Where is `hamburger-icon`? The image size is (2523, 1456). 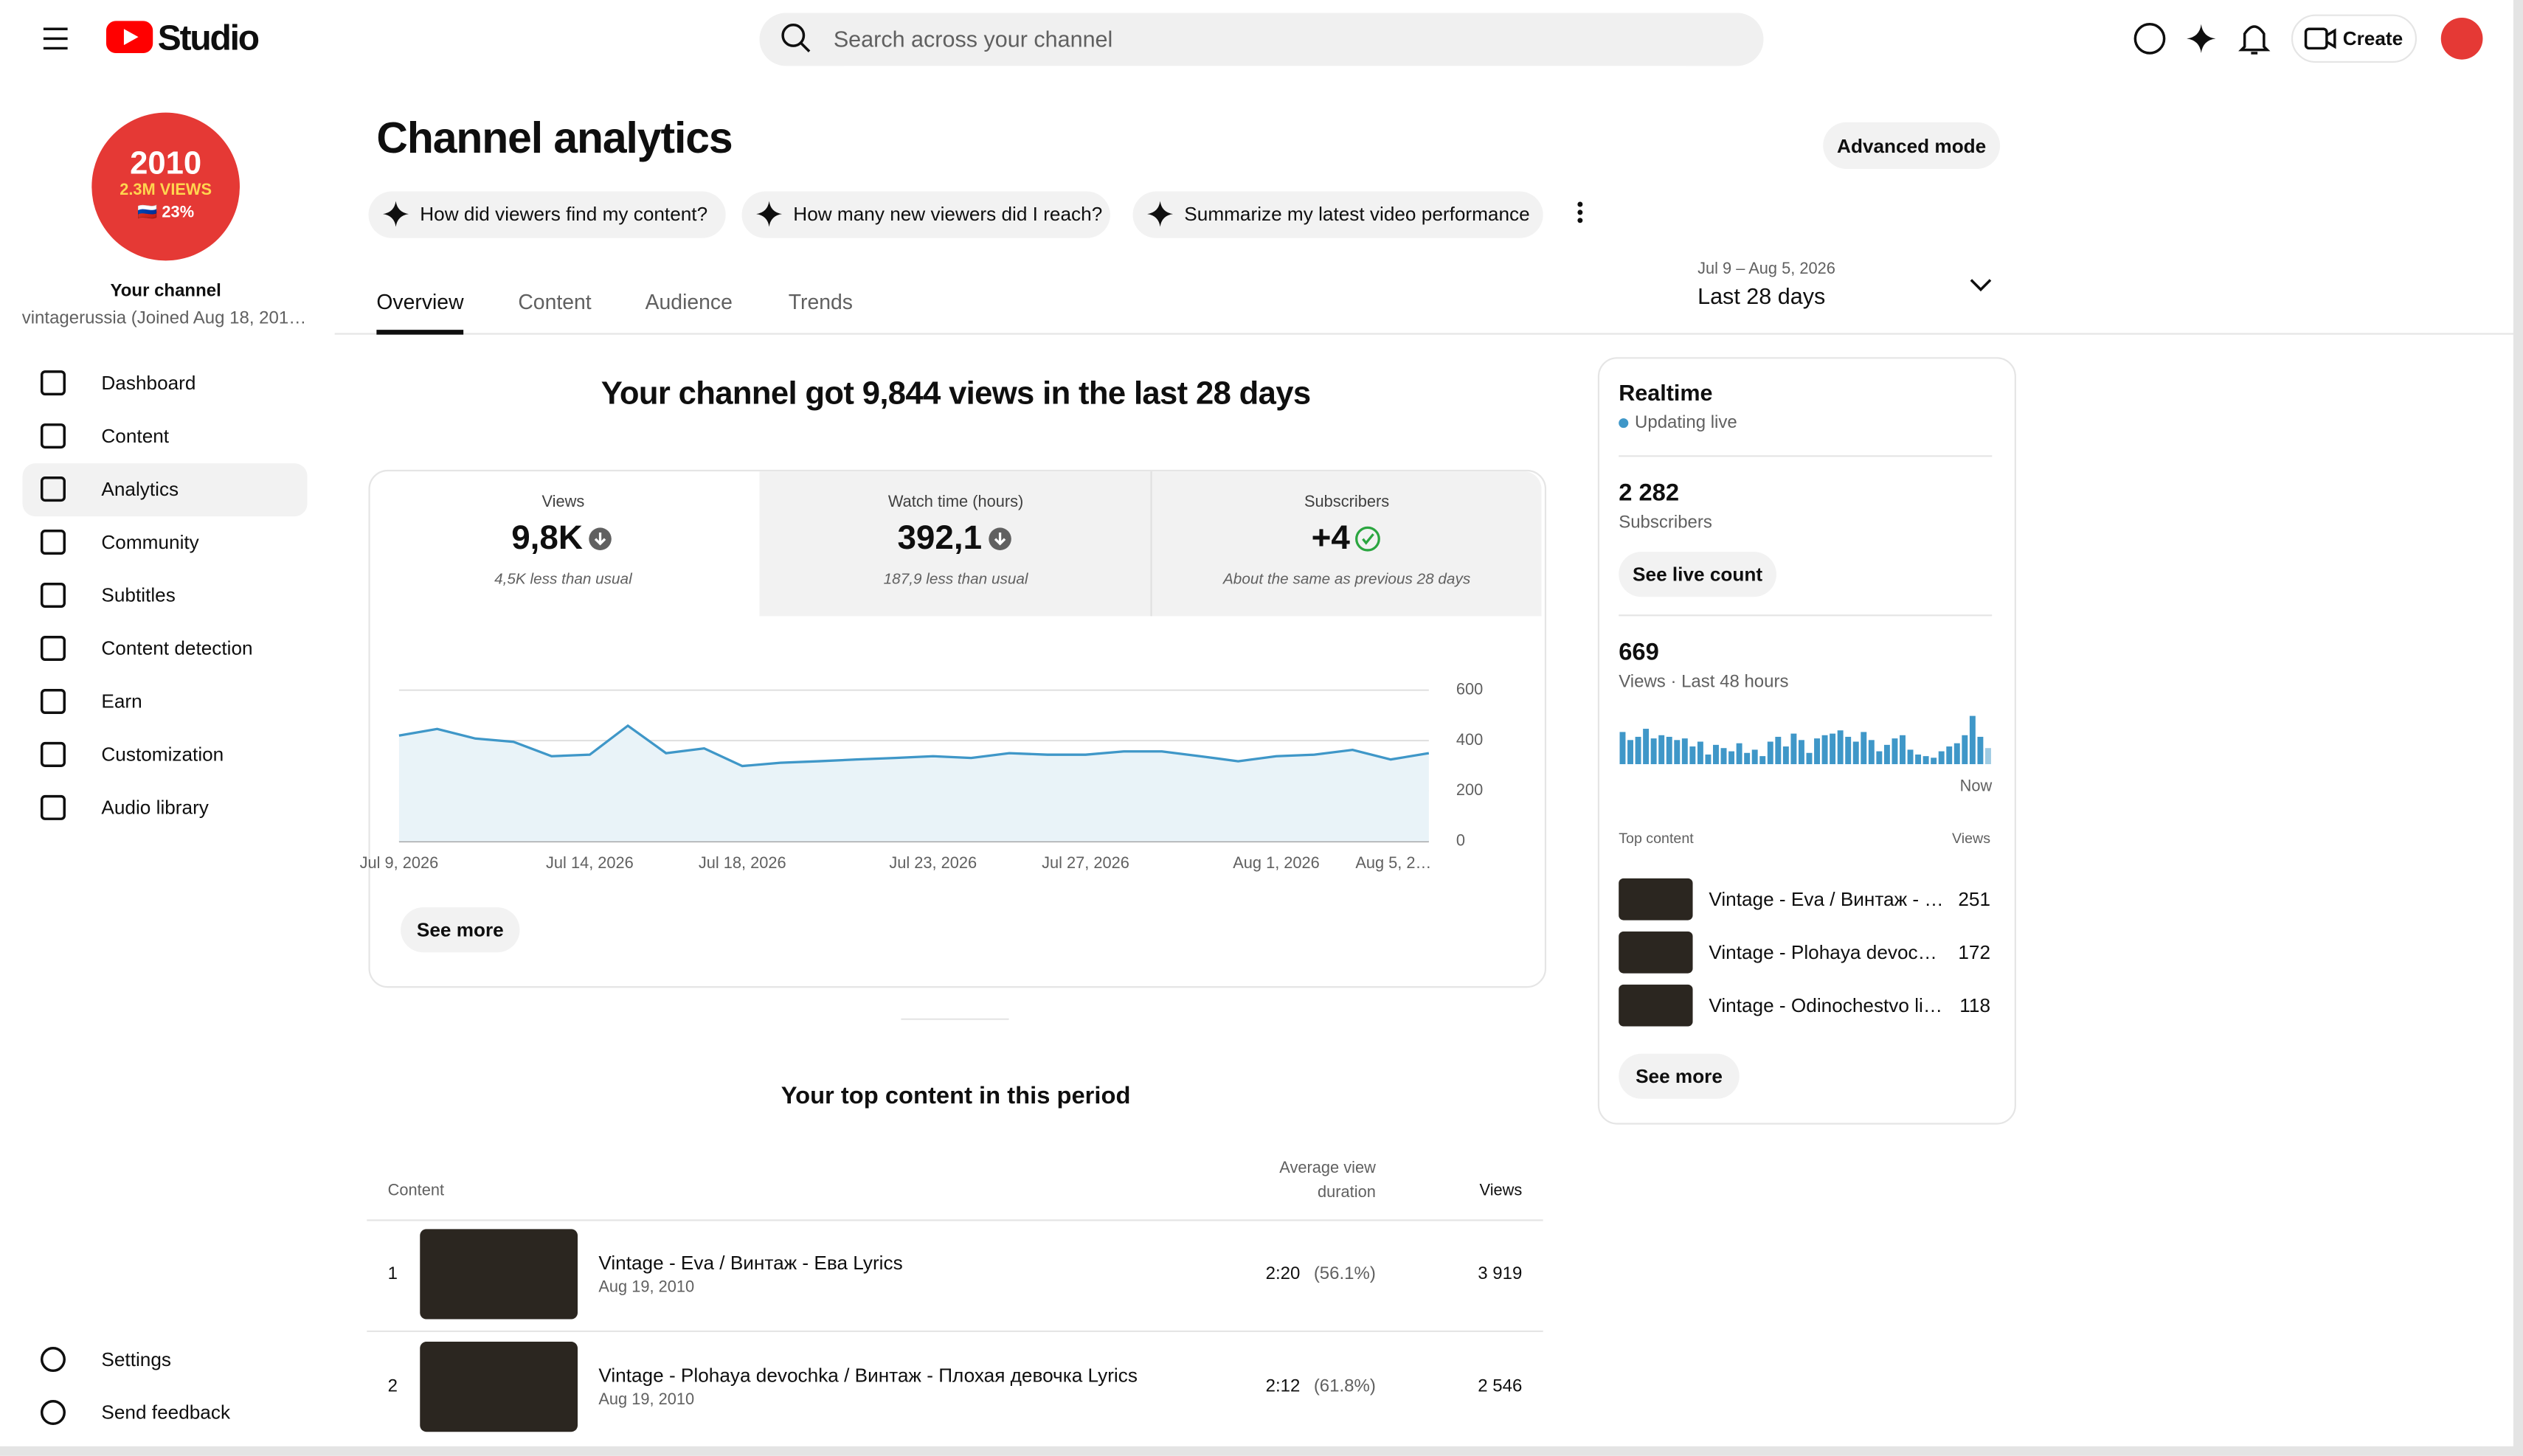
hamburger-icon is located at coordinates (55, 38).